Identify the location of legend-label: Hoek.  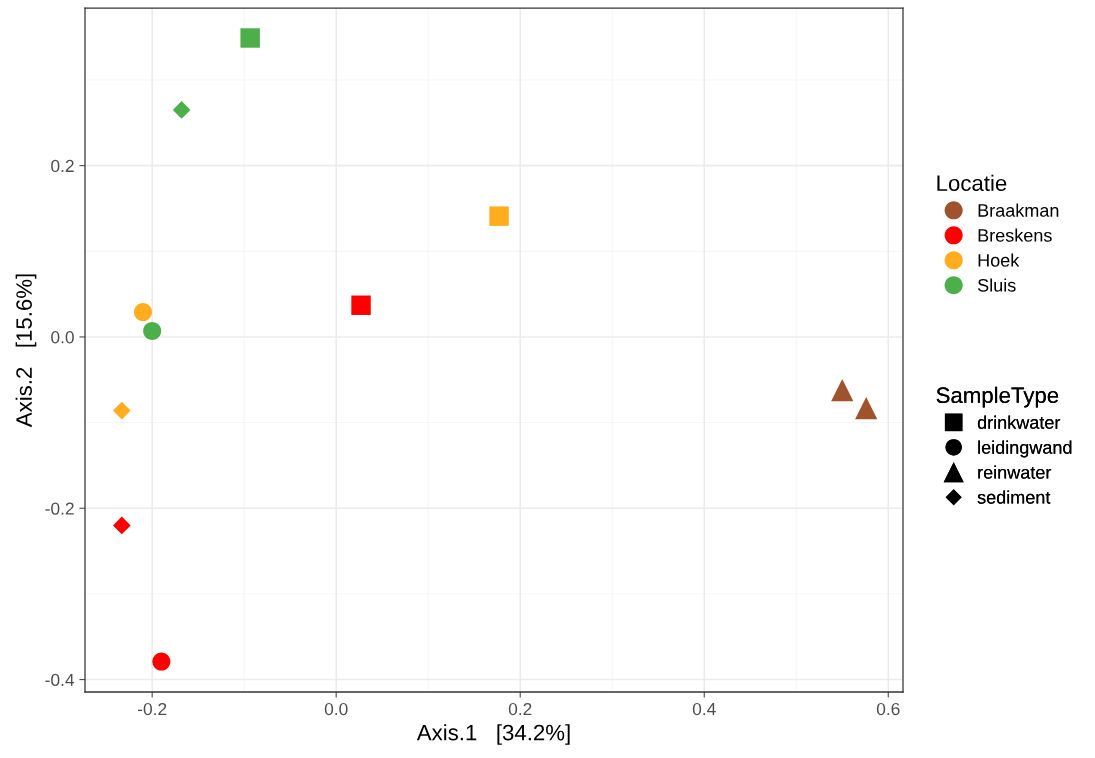
(999, 260).